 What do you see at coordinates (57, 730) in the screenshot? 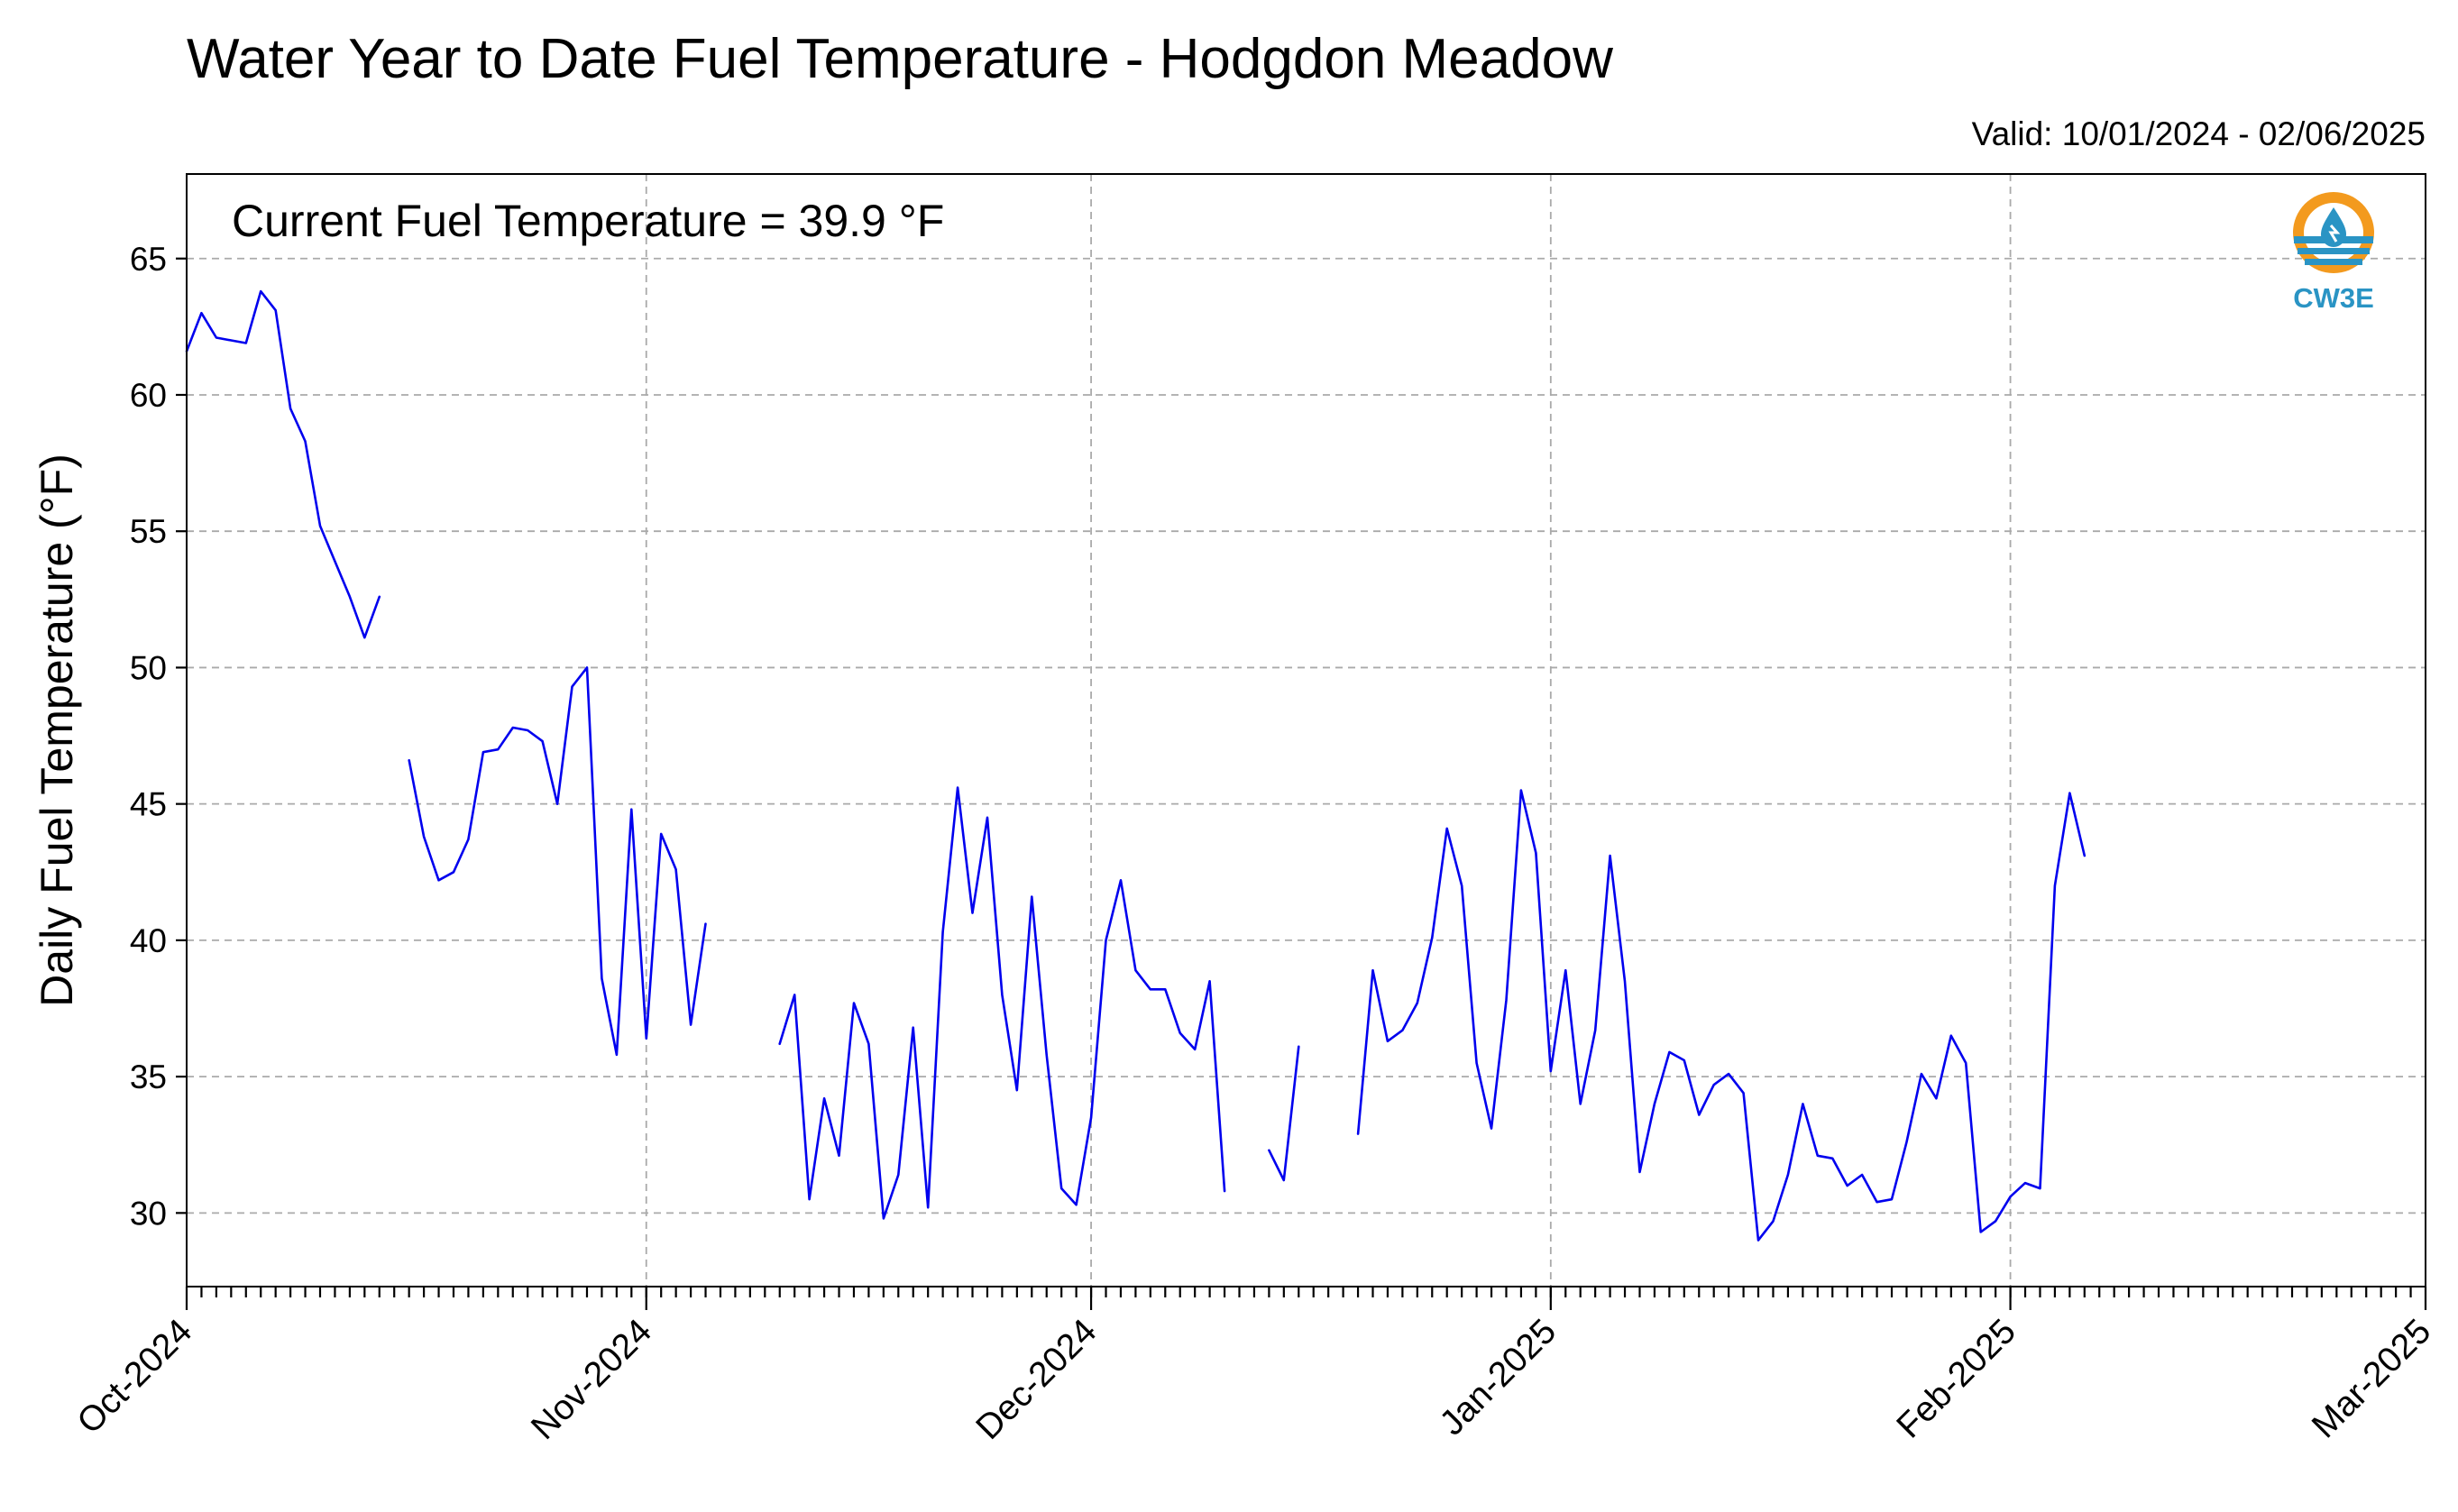
I see `y-axis-label: Daily Fuel Temperature (°F)` at bounding box center [57, 730].